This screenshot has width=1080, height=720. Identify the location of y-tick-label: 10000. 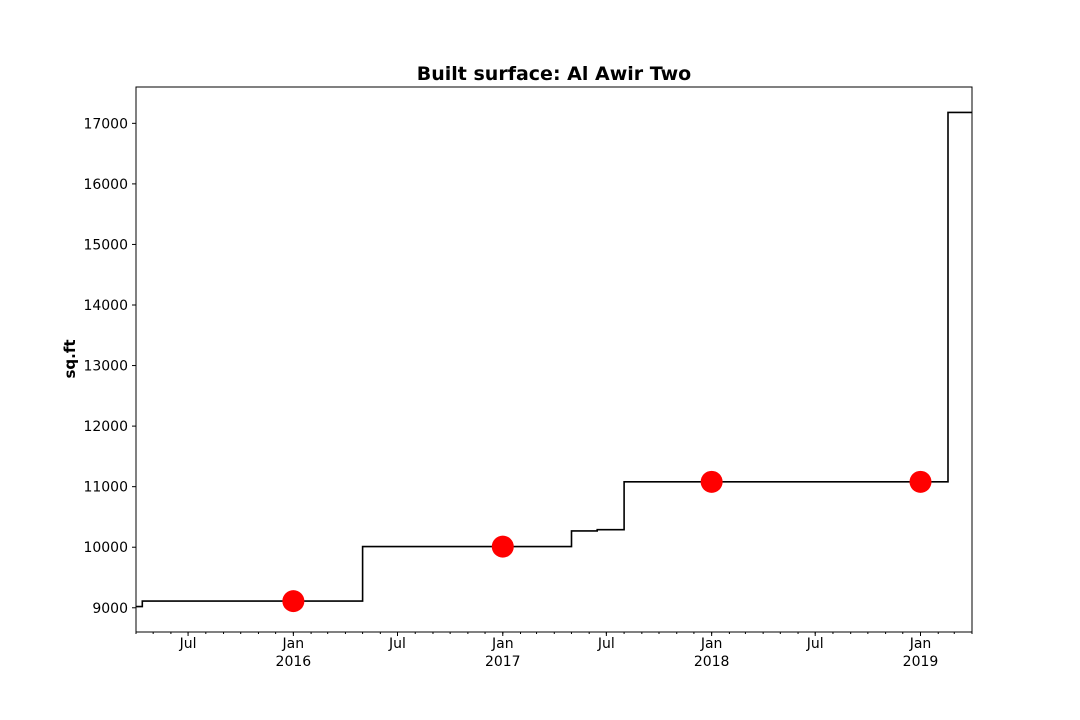
(105, 548).